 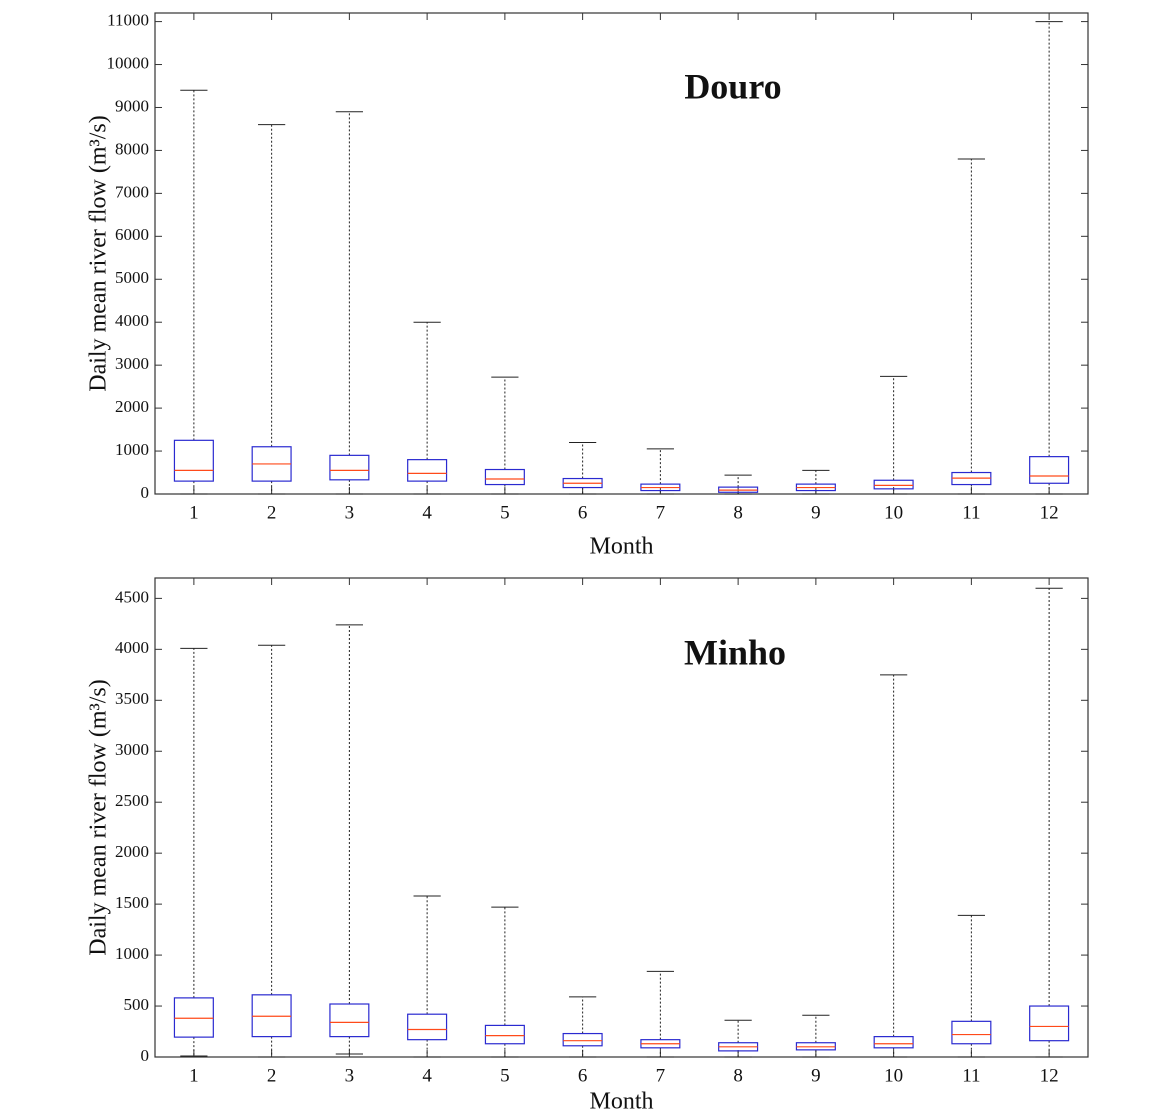 I want to click on y-tick-label: 11000, so click(x=128, y=19).